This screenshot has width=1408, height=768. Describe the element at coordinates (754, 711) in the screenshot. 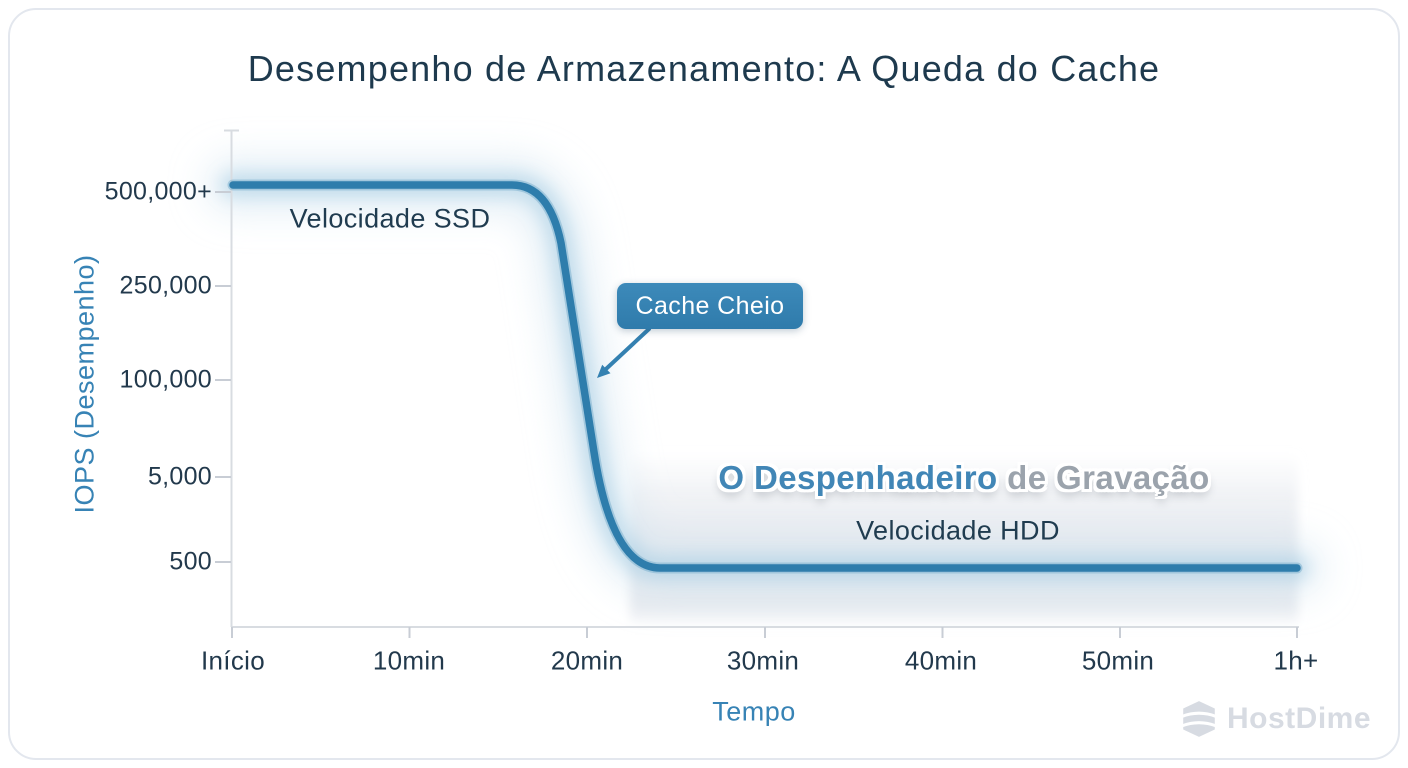

I see `x-axis-title: Tempo` at that location.